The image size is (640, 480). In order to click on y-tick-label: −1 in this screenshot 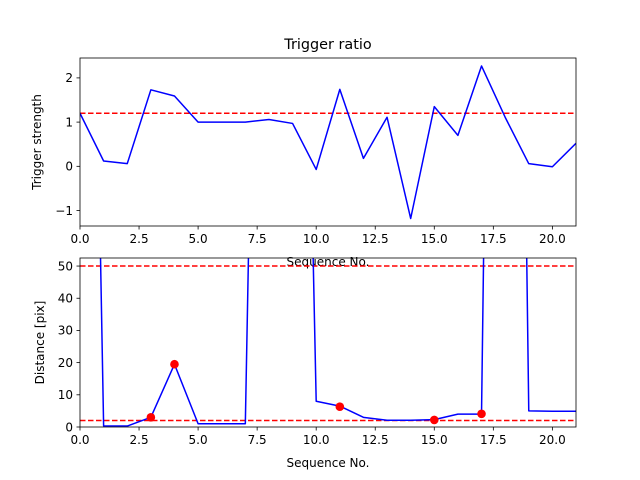, I will do `click(64, 211)`.